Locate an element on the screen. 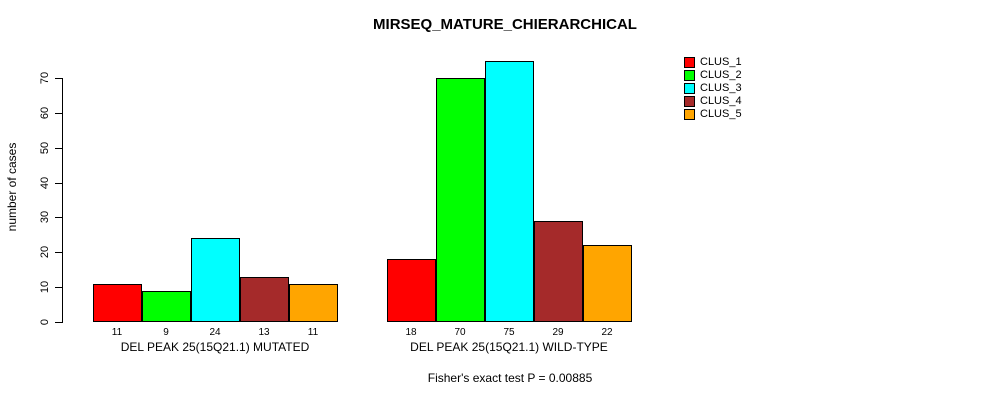 This screenshot has width=990, height=400. legend-label-clus_3: CLUS_3 is located at coordinates (721, 88).